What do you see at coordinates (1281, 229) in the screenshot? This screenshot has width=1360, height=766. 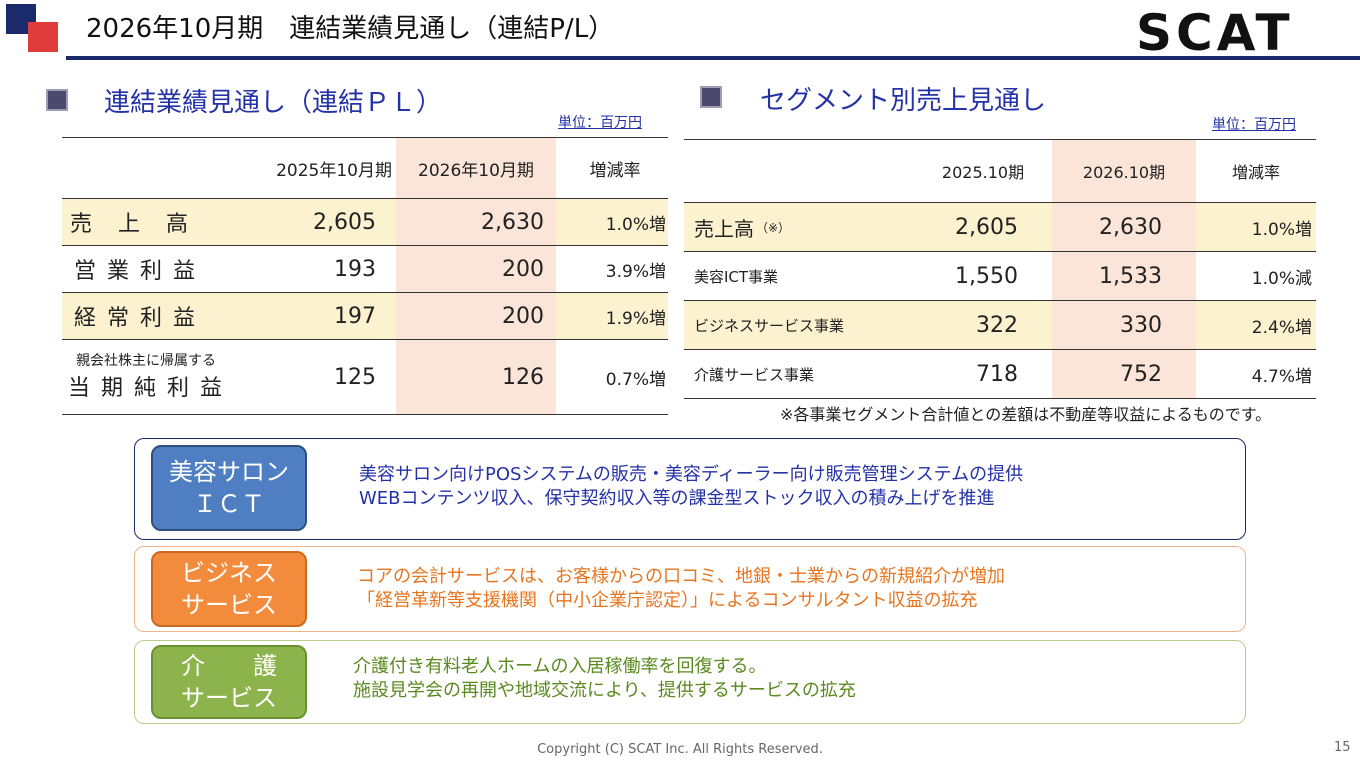 I see `seg-row-rate: 1.0%増` at bounding box center [1281, 229].